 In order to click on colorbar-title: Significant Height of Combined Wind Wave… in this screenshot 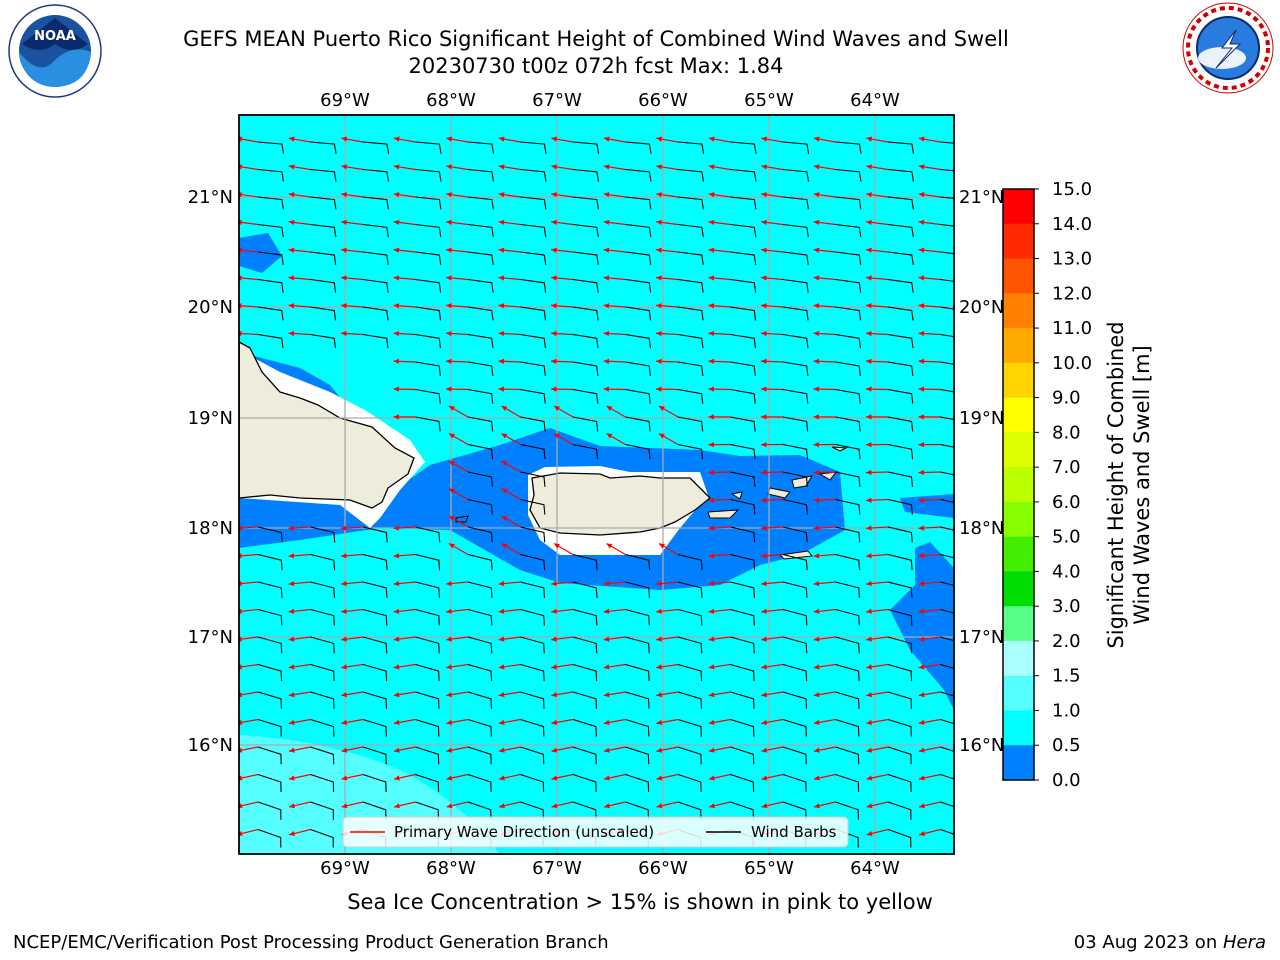, I will do `click(1129, 484)`.